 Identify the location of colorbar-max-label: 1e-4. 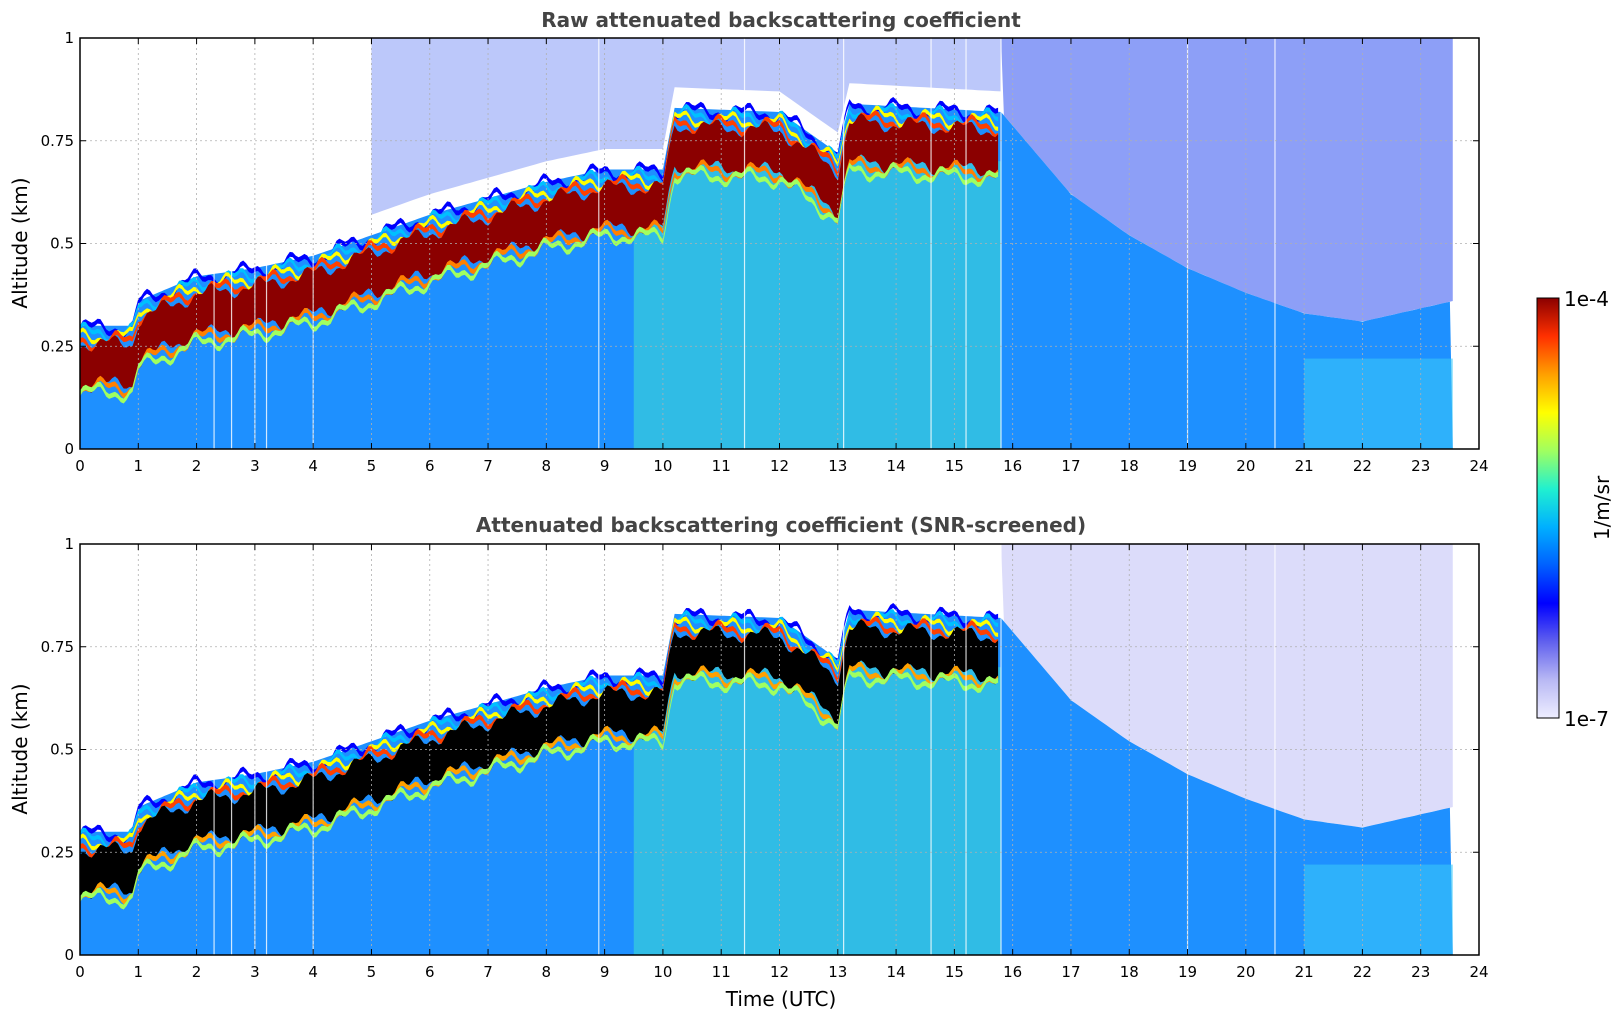
(1586, 299).